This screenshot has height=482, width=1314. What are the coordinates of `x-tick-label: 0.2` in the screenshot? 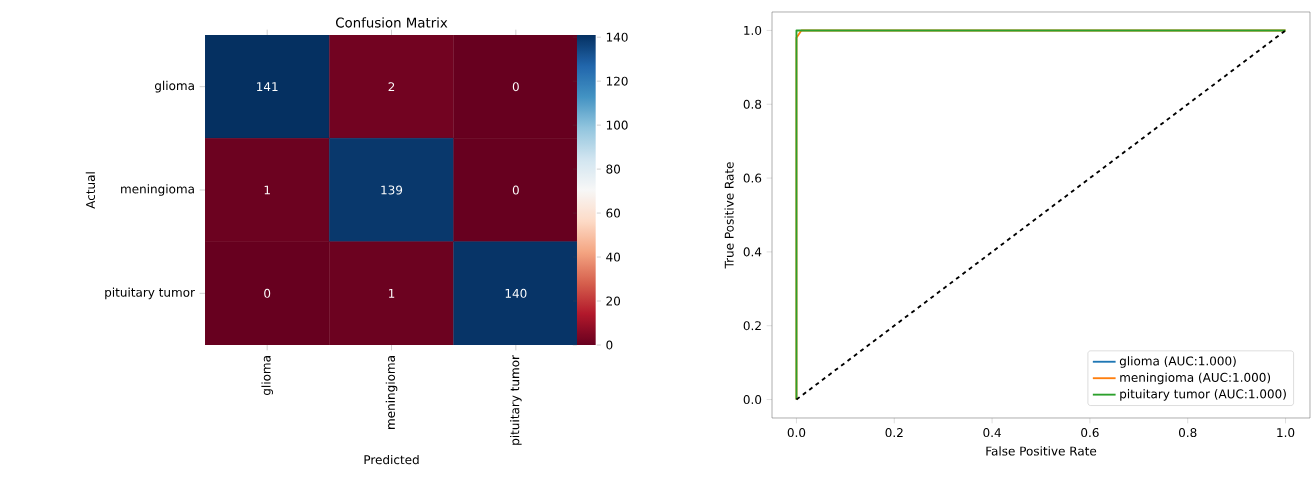 It's located at (894, 433).